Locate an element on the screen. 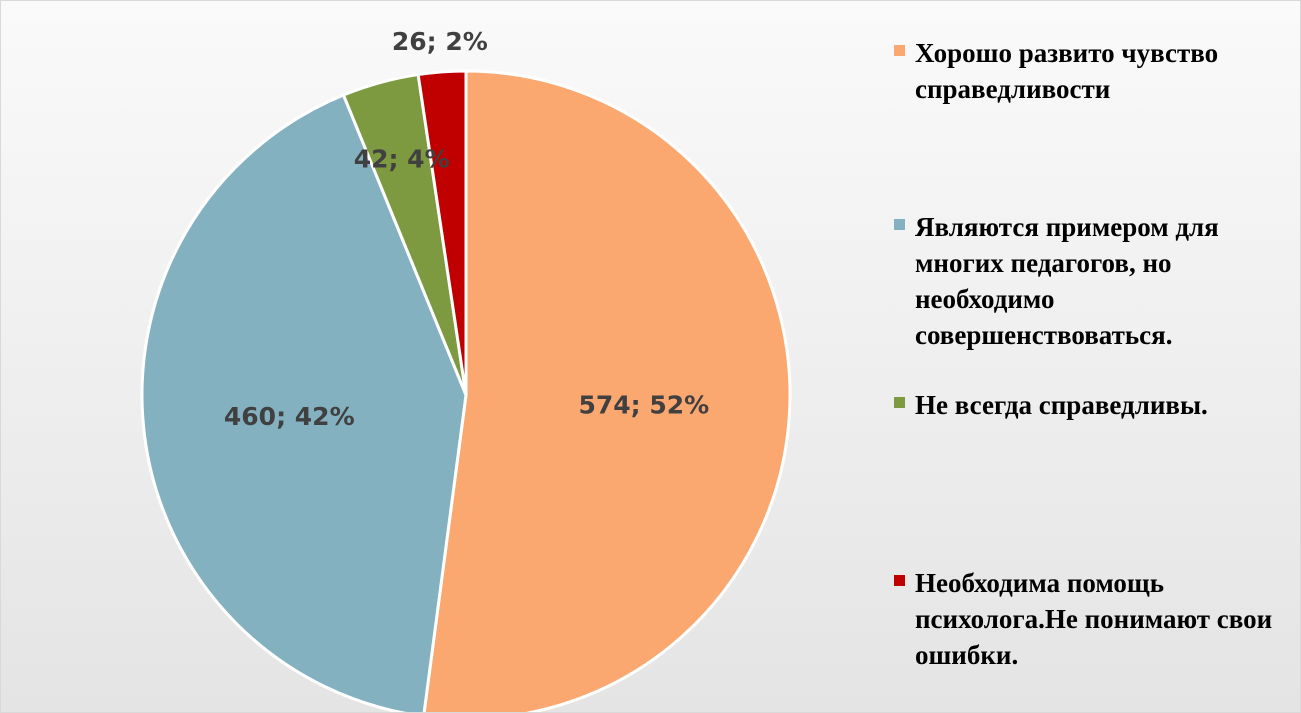  legend-item: Хорошо развито чувство справедливости is located at coordinates (1089, 71).